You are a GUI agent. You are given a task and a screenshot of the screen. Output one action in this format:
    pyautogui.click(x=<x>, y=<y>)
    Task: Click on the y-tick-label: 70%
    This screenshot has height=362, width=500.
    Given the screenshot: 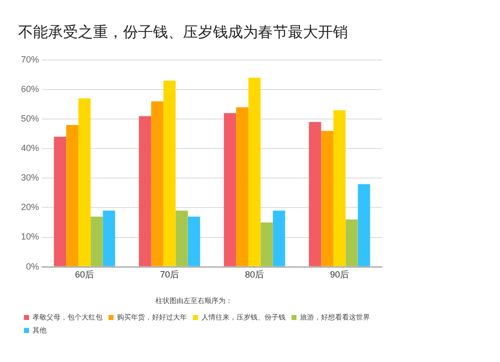 What is the action you would take?
    pyautogui.click(x=30, y=59)
    